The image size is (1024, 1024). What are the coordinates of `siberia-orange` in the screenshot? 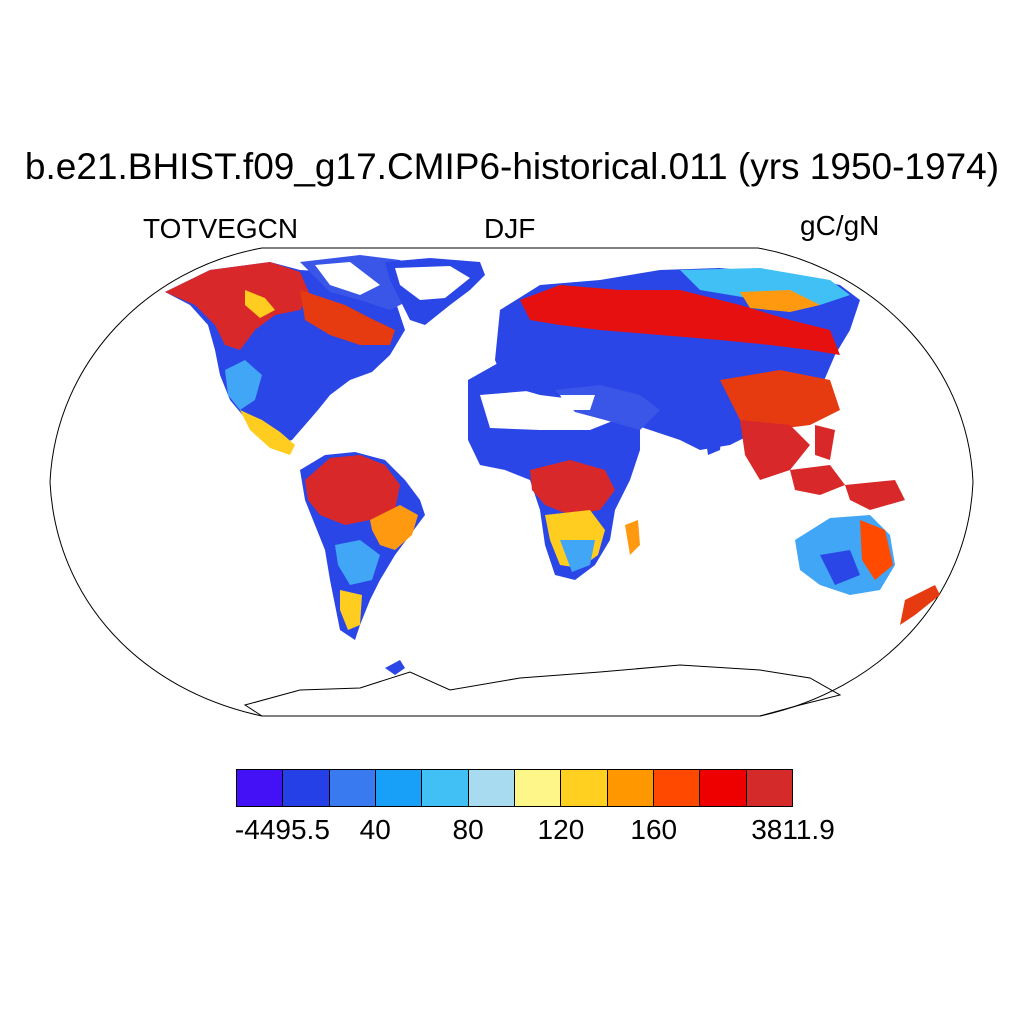 It's located at (780, 301).